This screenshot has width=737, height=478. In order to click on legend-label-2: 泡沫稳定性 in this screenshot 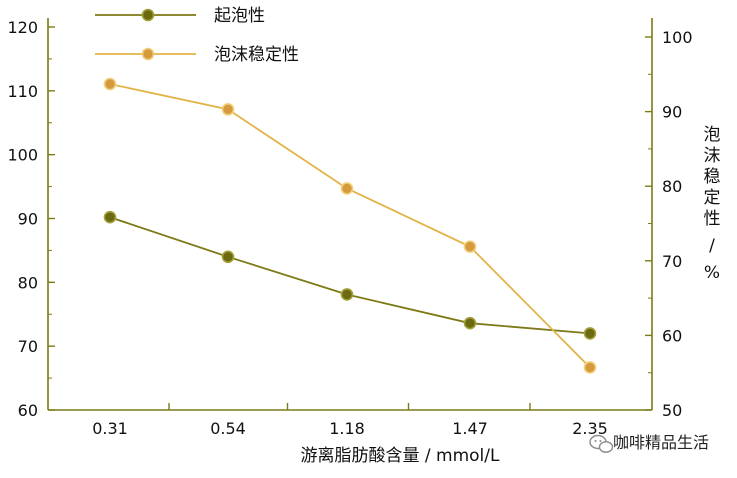, I will do `click(256, 55)`.